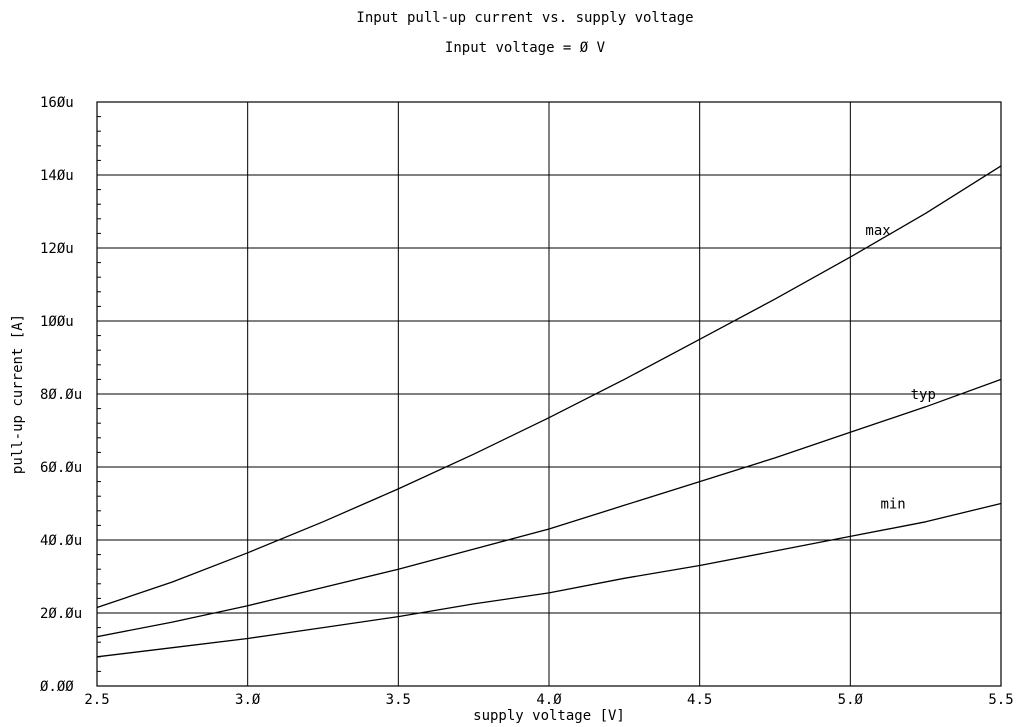 The width and height of the screenshot is (1029, 727). Describe the element at coordinates (699, 700) in the screenshot. I see `x-tick-label: 4.5` at that location.